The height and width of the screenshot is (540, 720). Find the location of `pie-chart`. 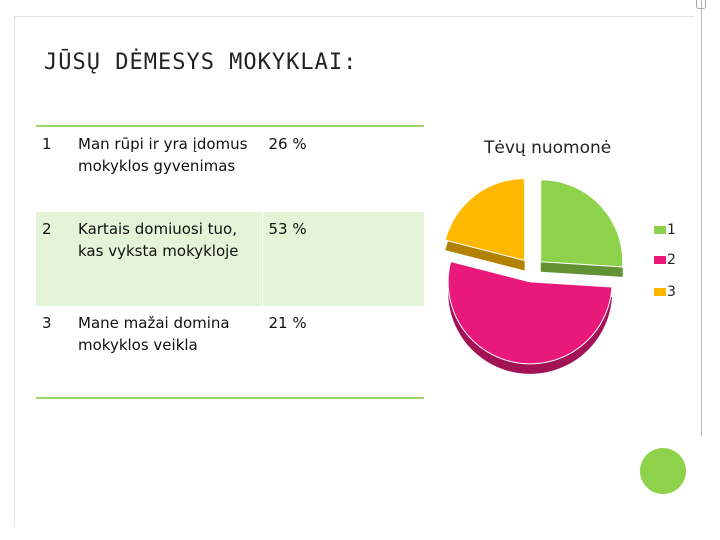

pie-chart is located at coordinates (534, 276).